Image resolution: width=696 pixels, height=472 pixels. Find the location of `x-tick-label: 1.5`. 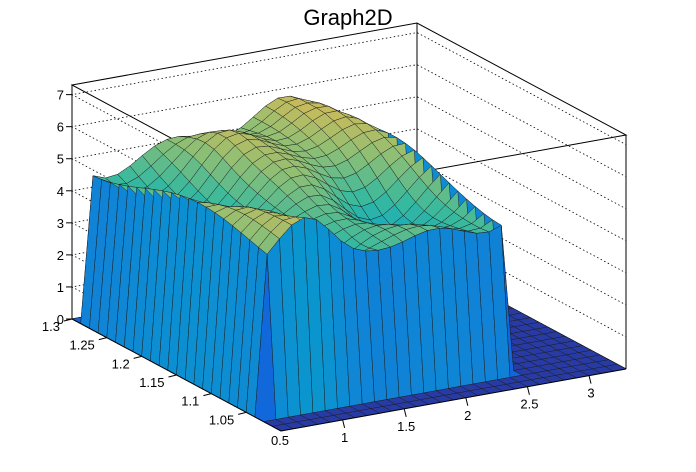

x-tick-label: 1.5 is located at coordinates (406, 426).